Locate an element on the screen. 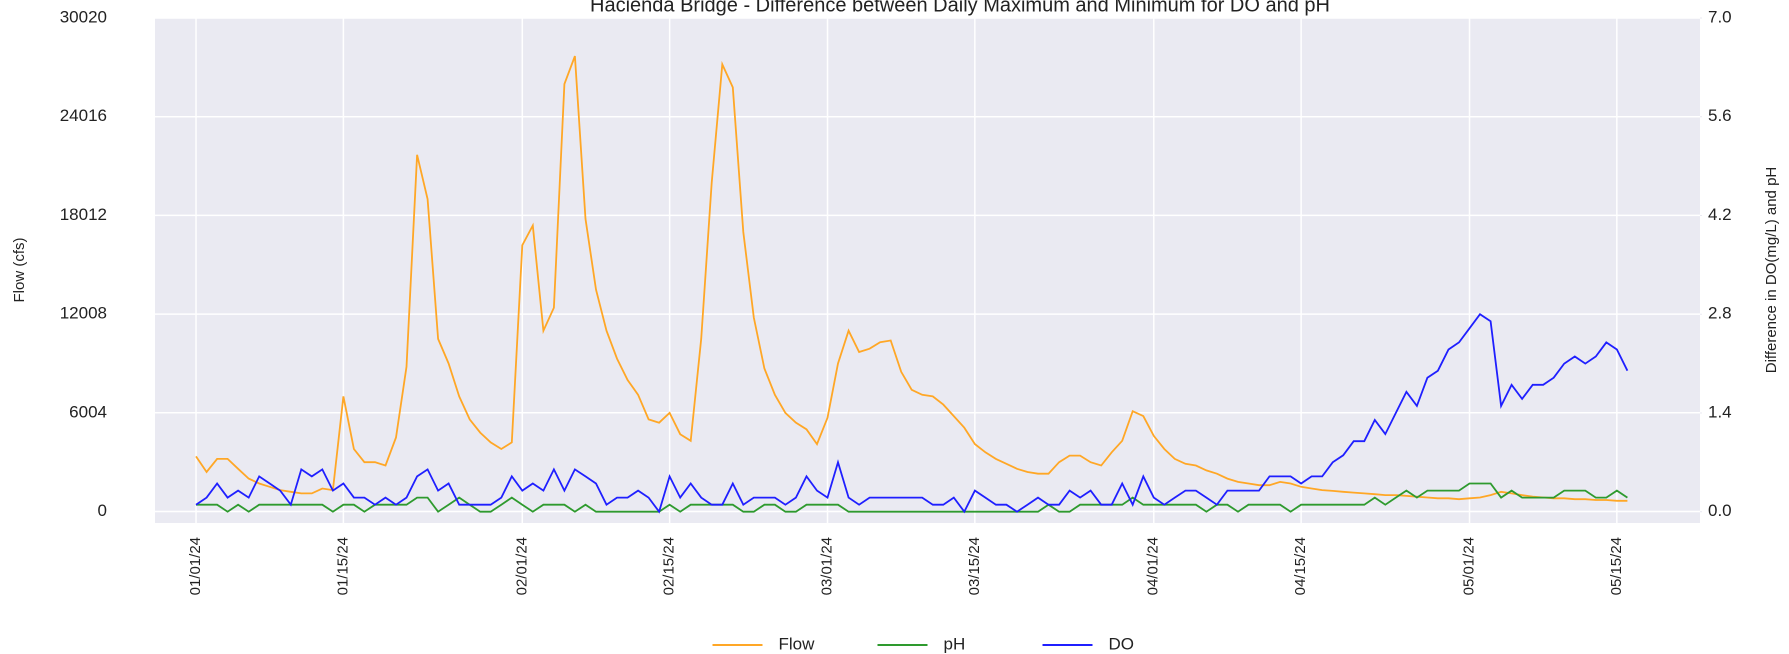  legend-label: Flow is located at coordinates (797, 643).